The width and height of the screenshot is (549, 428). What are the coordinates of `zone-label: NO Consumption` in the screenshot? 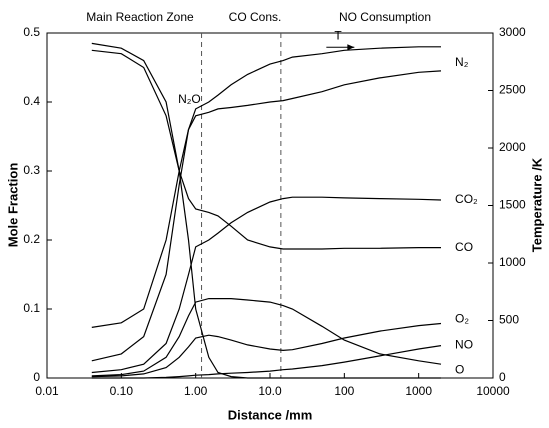 It's located at (385, 17).